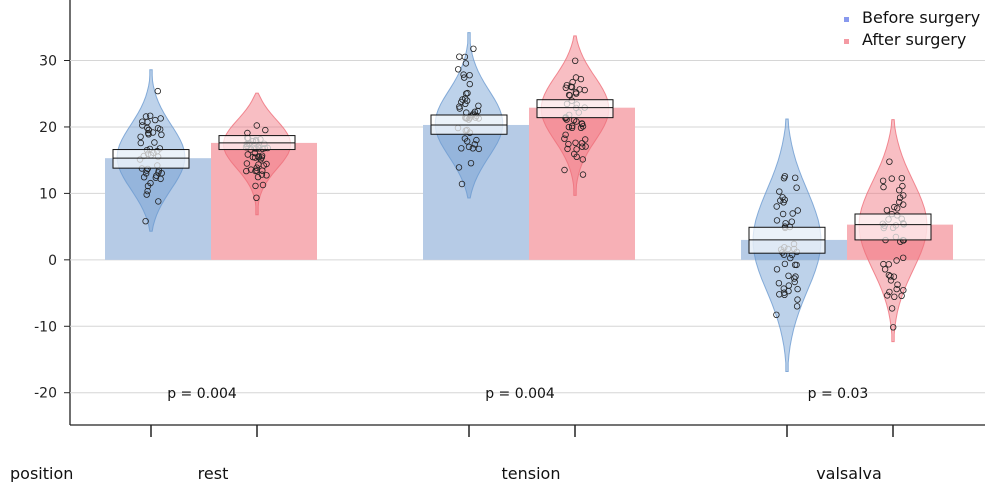 This screenshot has width=985, height=482. I want to click on legend-label: After surgery, so click(914, 39).